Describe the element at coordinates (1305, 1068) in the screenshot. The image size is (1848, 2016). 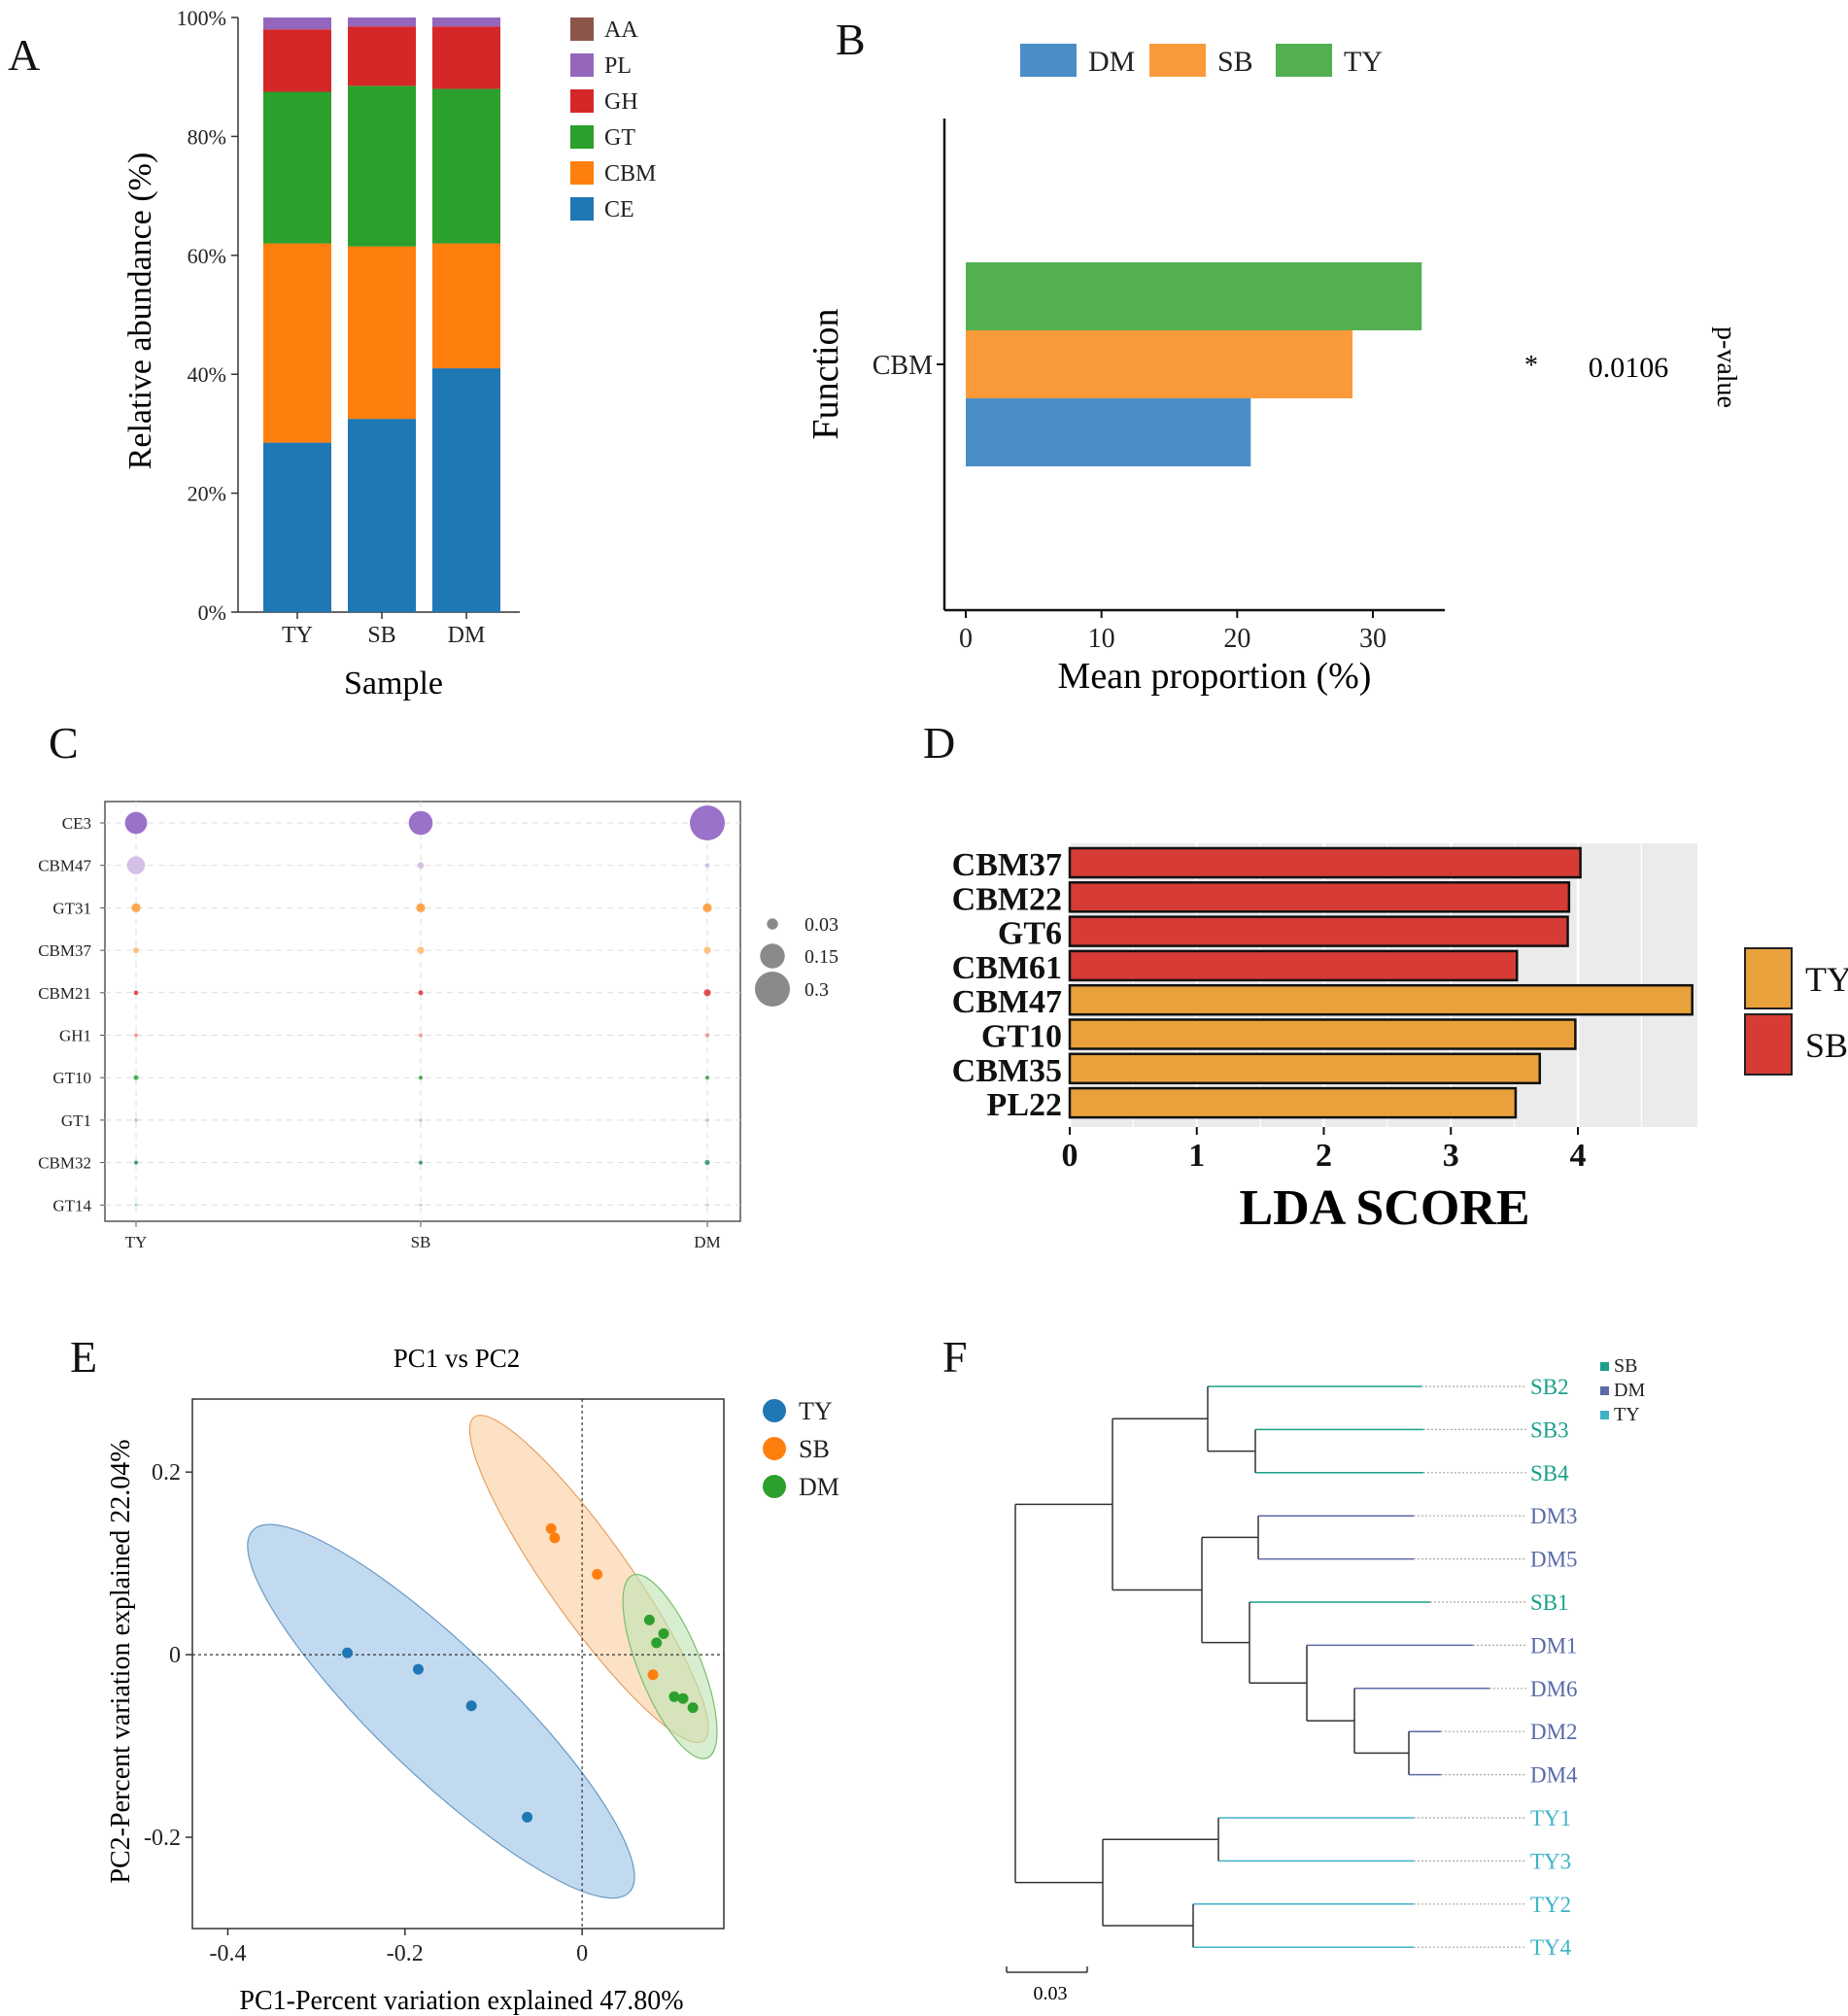
I see `d-bar-cbm35` at that location.